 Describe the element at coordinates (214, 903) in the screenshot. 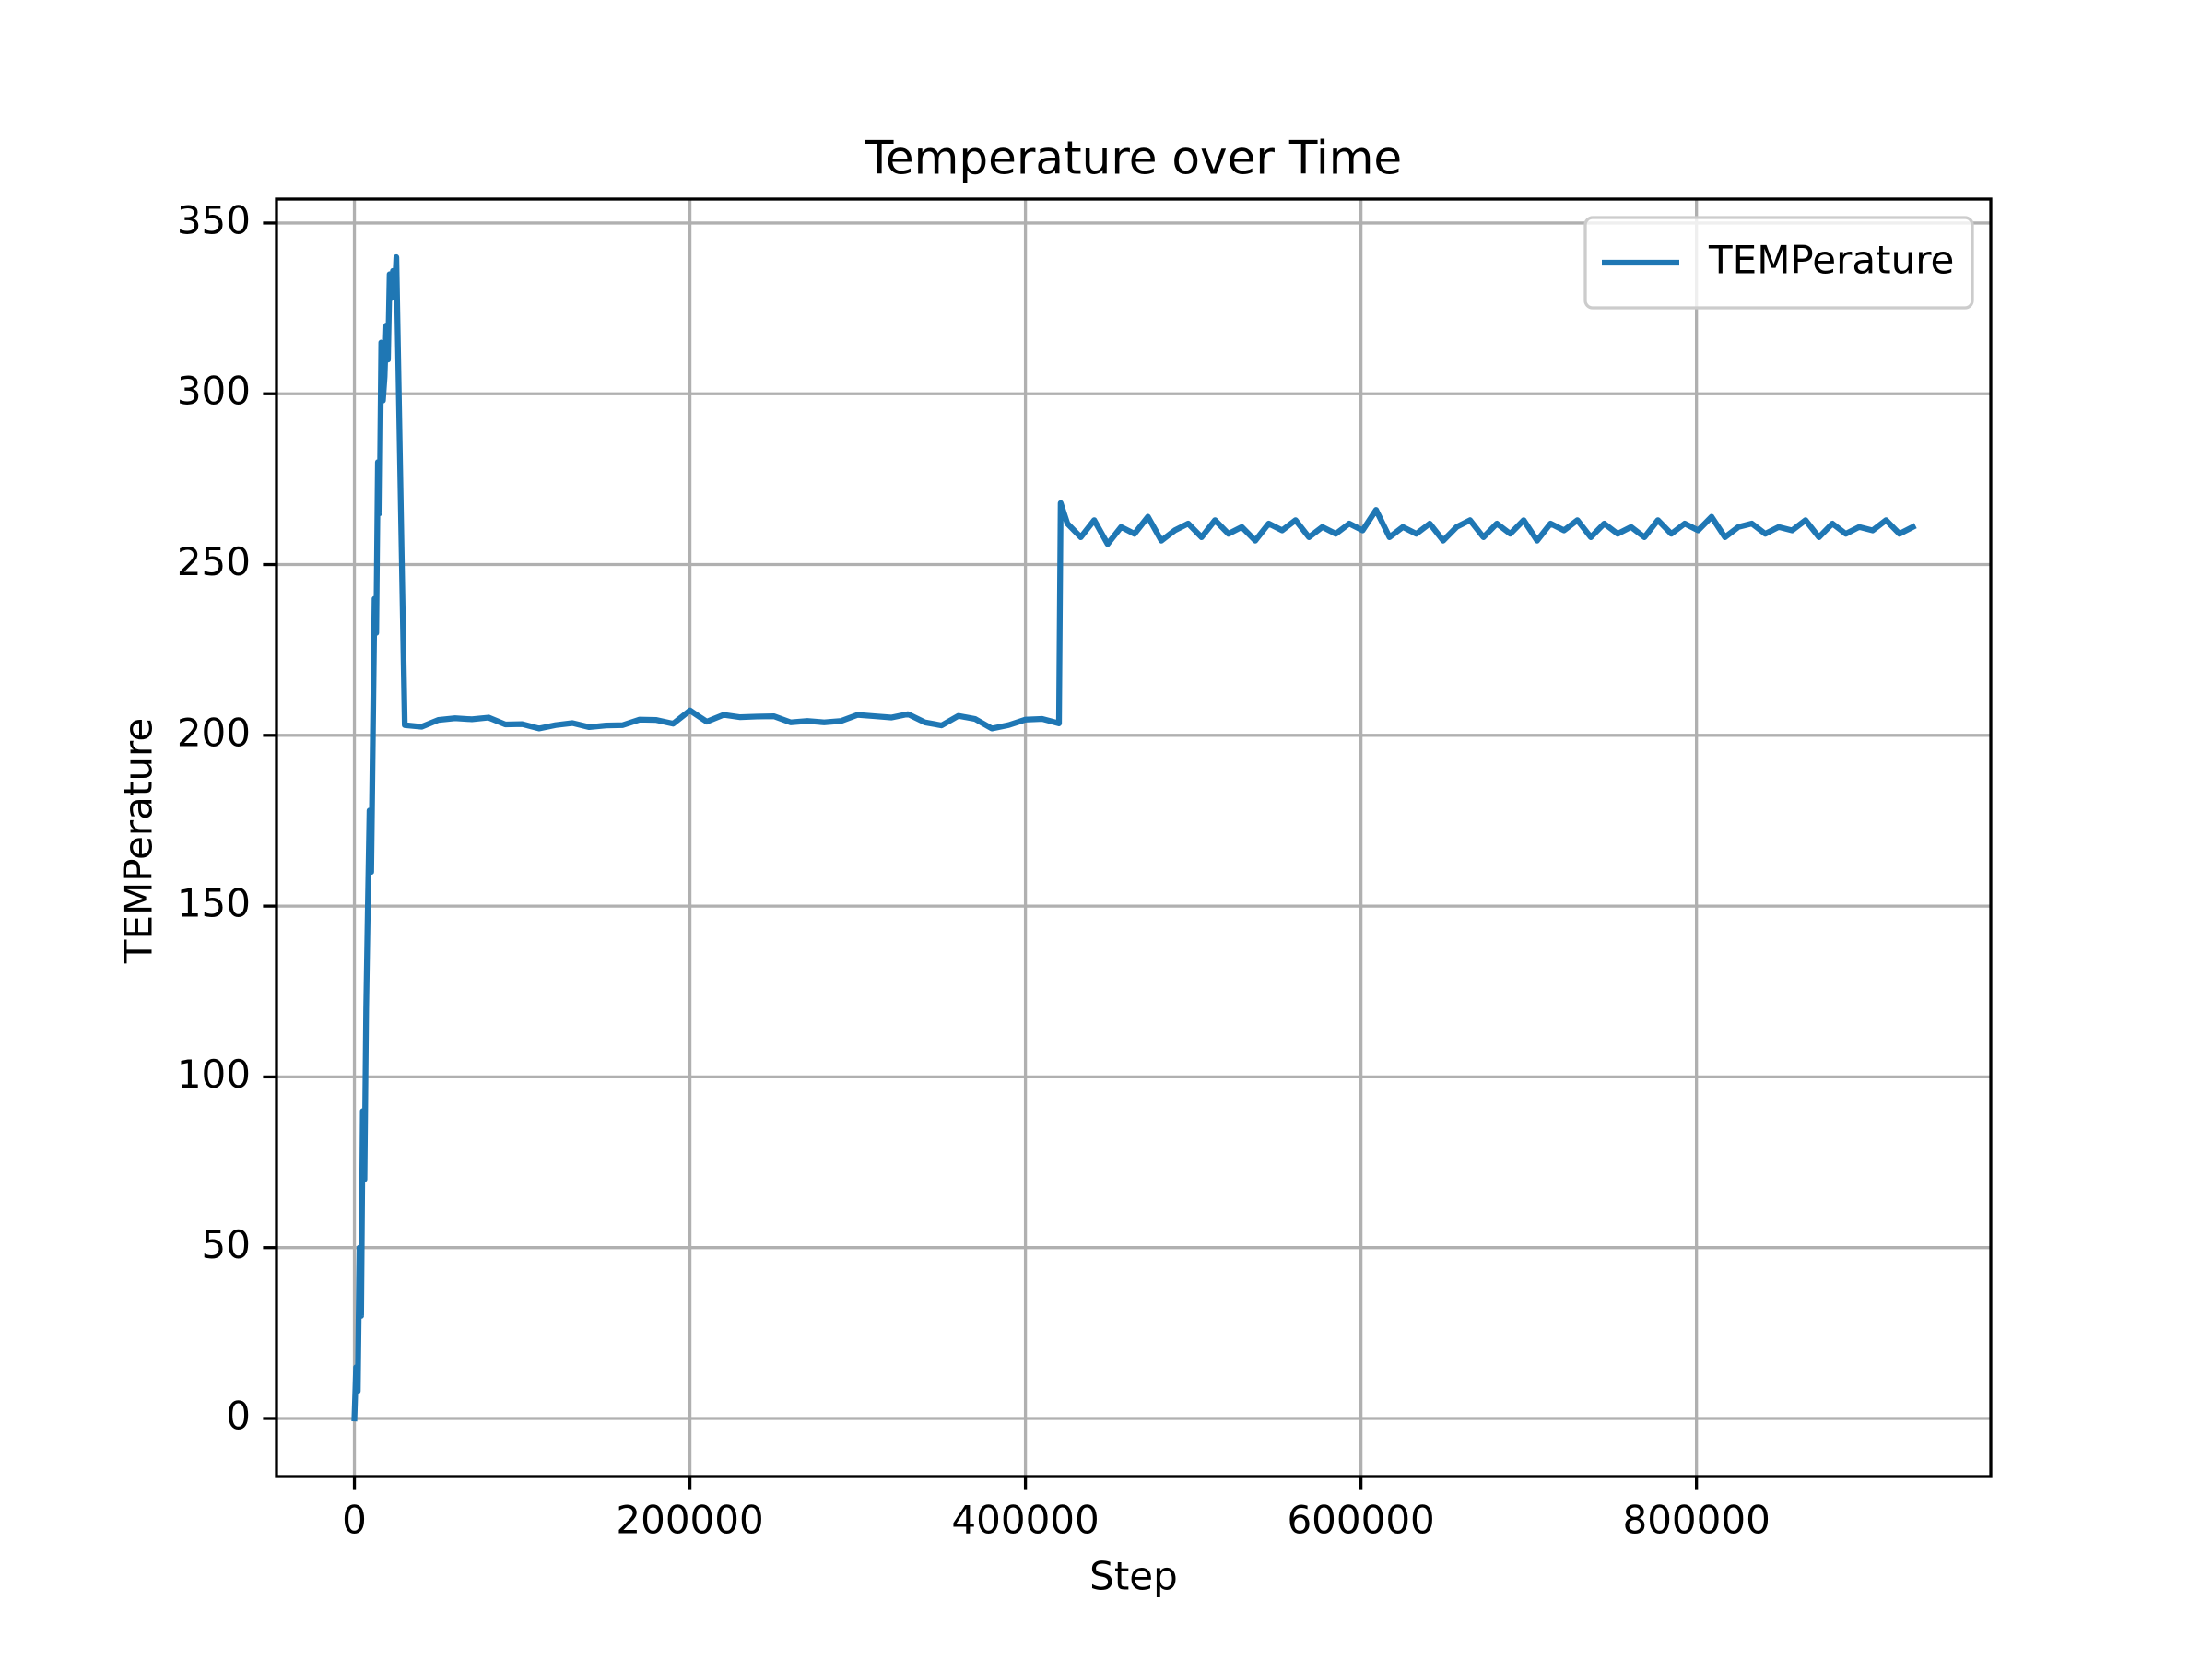

I see `y-tick-label: 150` at that location.